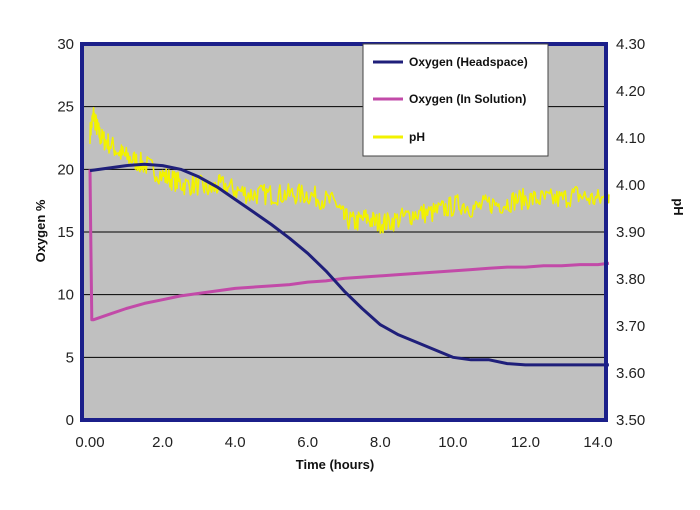 This screenshot has width=700, height=510. What do you see at coordinates (40, 230) in the screenshot?
I see `y-axis-title: Oxygen %` at bounding box center [40, 230].